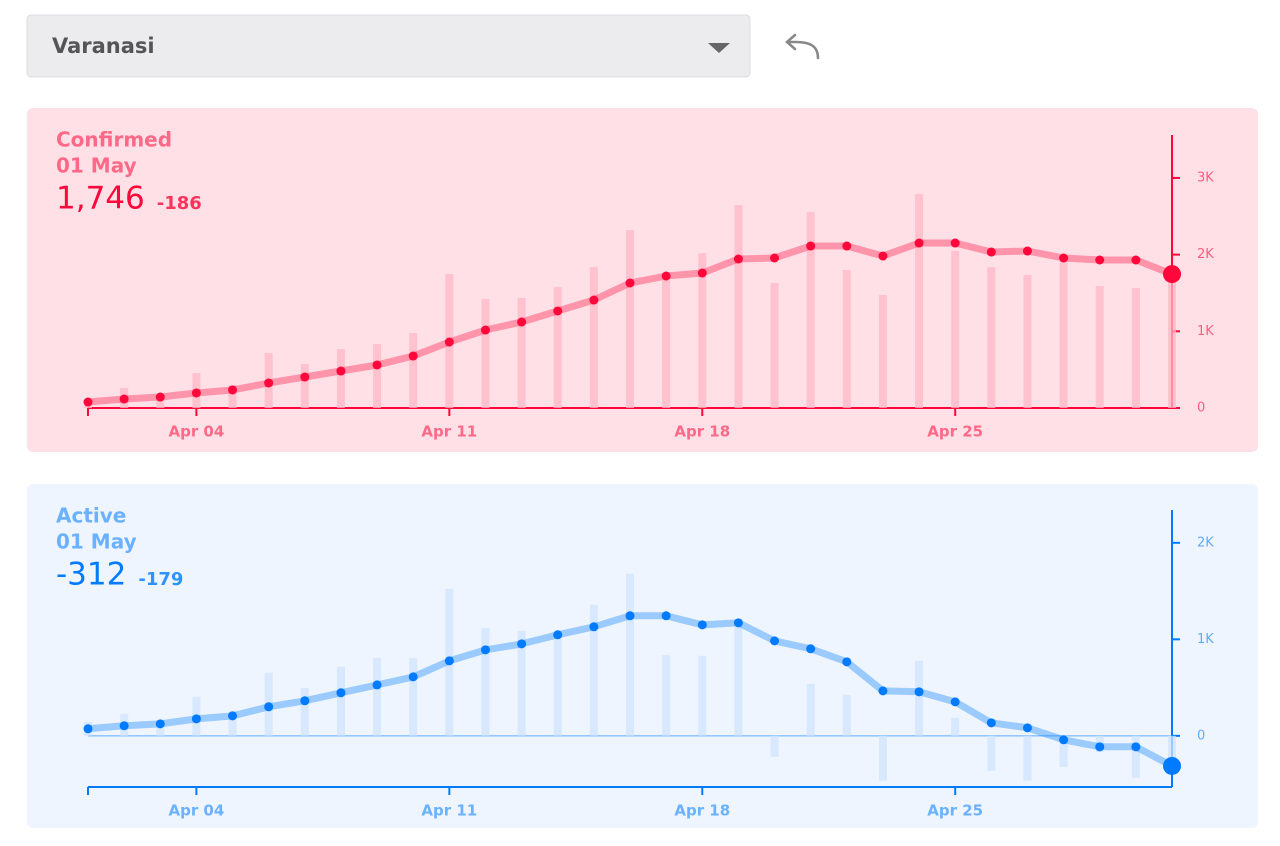 This screenshot has width=1280, height=846. What do you see at coordinates (103, 46) in the screenshot?
I see `dropdown-value: Varanasi` at bounding box center [103, 46].